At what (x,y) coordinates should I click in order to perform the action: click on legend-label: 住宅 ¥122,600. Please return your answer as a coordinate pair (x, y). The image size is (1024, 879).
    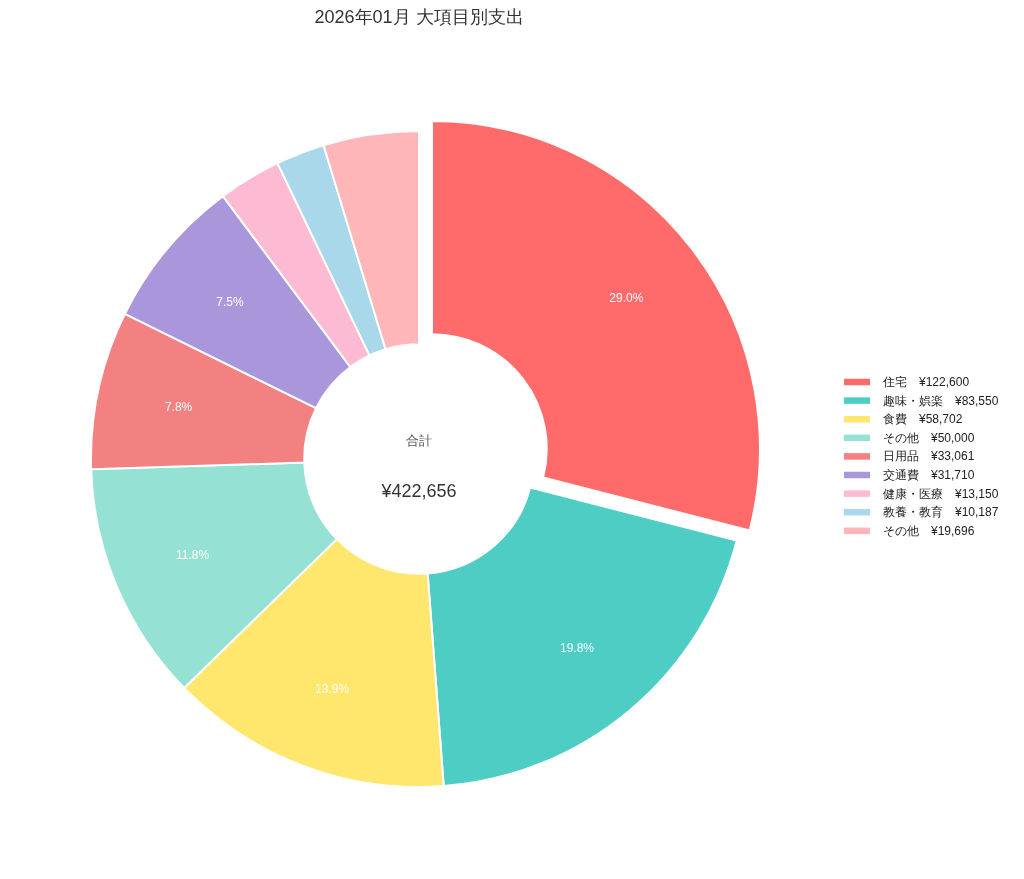
    Looking at the image, I should click on (926, 382).